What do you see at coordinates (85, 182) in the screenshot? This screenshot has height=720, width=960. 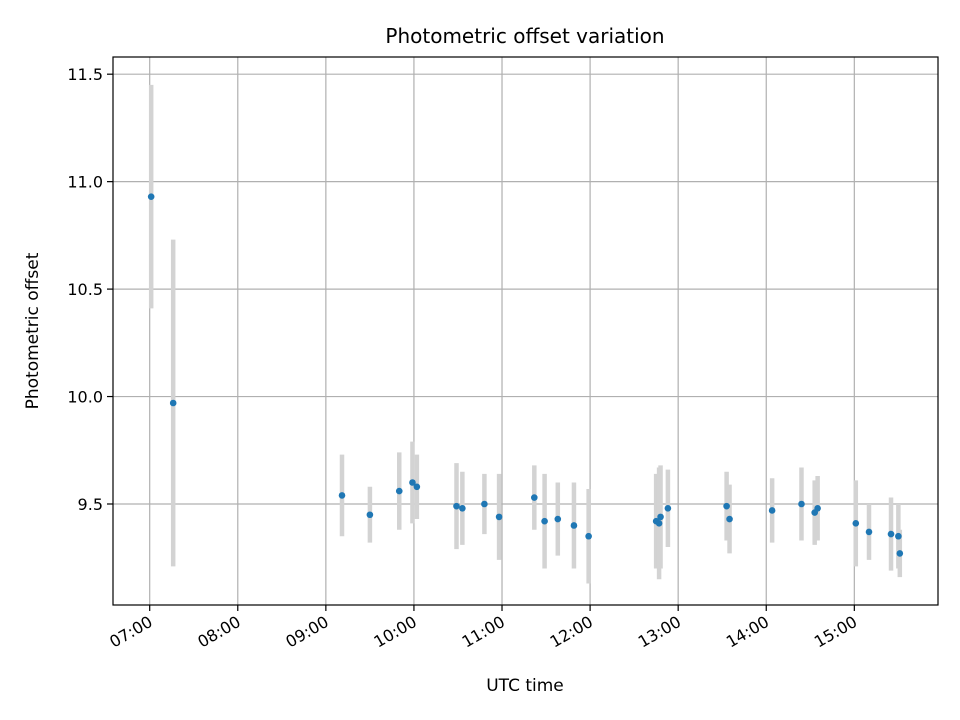 I see `y-tick-label-3: 11.0` at bounding box center [85, 182].